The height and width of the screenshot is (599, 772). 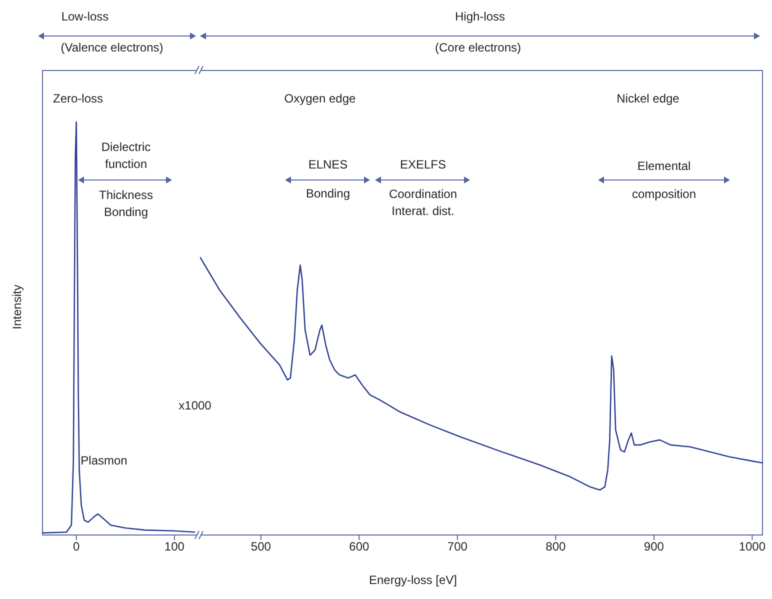 What do you see at coordinates (654, 547) in the screenshot?
I see `x-tick-label: 900` at bounding box center [654, 547].